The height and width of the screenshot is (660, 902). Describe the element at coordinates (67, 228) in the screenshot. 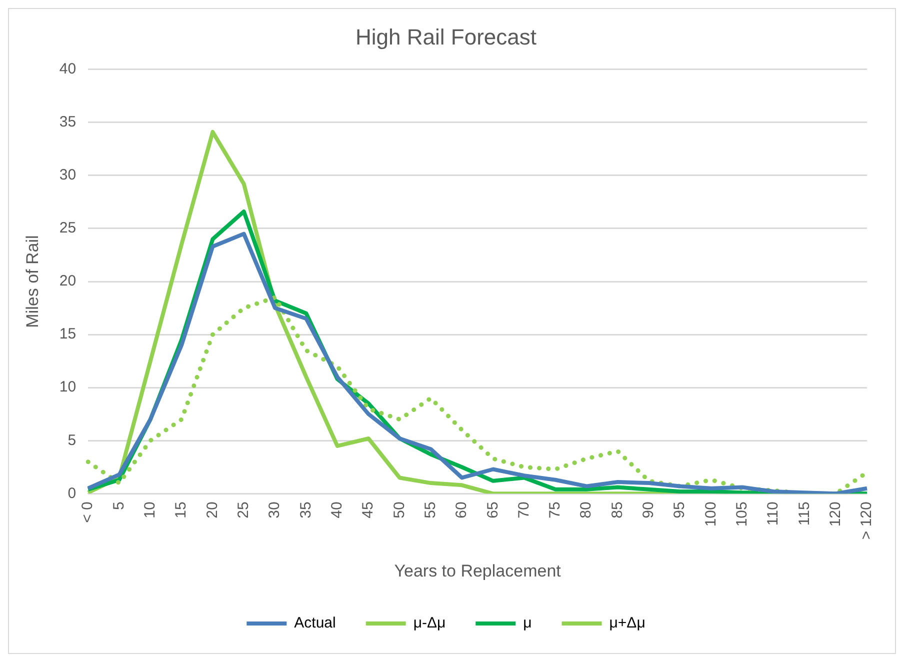

I see `y-tick-label: 25` at that location.